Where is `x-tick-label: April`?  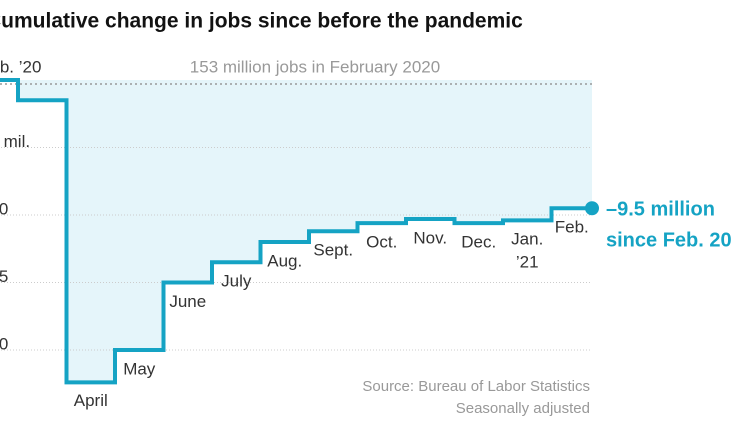
x-tick-label: April is located at coordinates (91, 400).